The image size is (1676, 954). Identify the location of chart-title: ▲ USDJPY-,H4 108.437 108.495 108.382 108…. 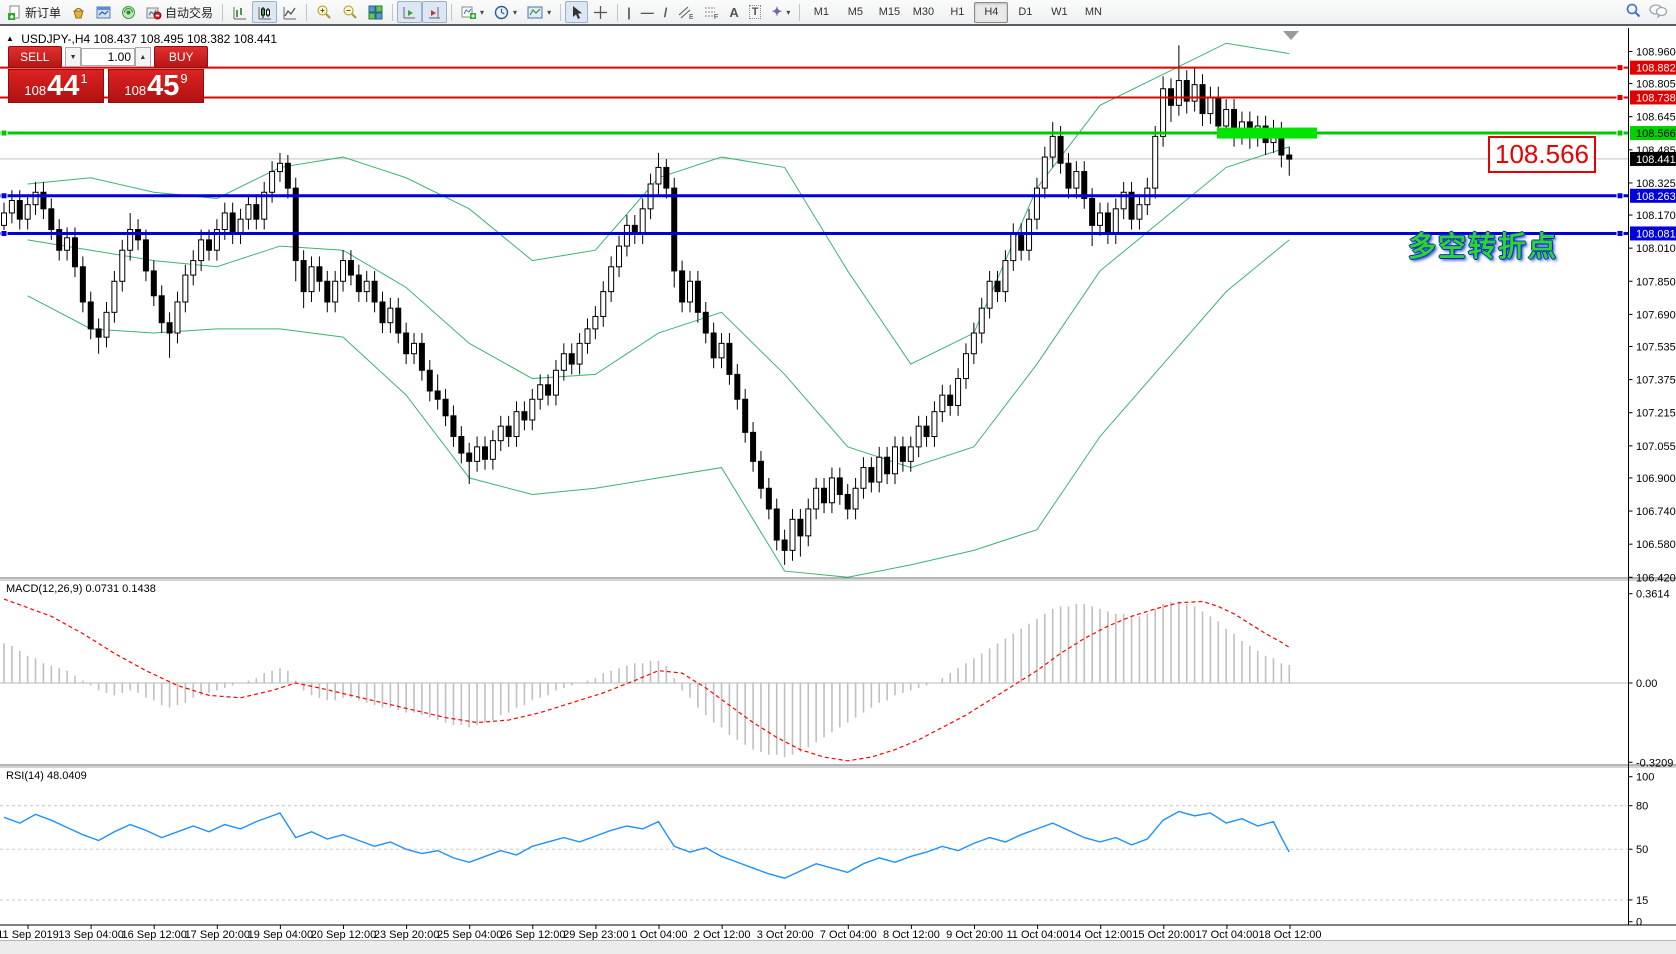
(141, 39).